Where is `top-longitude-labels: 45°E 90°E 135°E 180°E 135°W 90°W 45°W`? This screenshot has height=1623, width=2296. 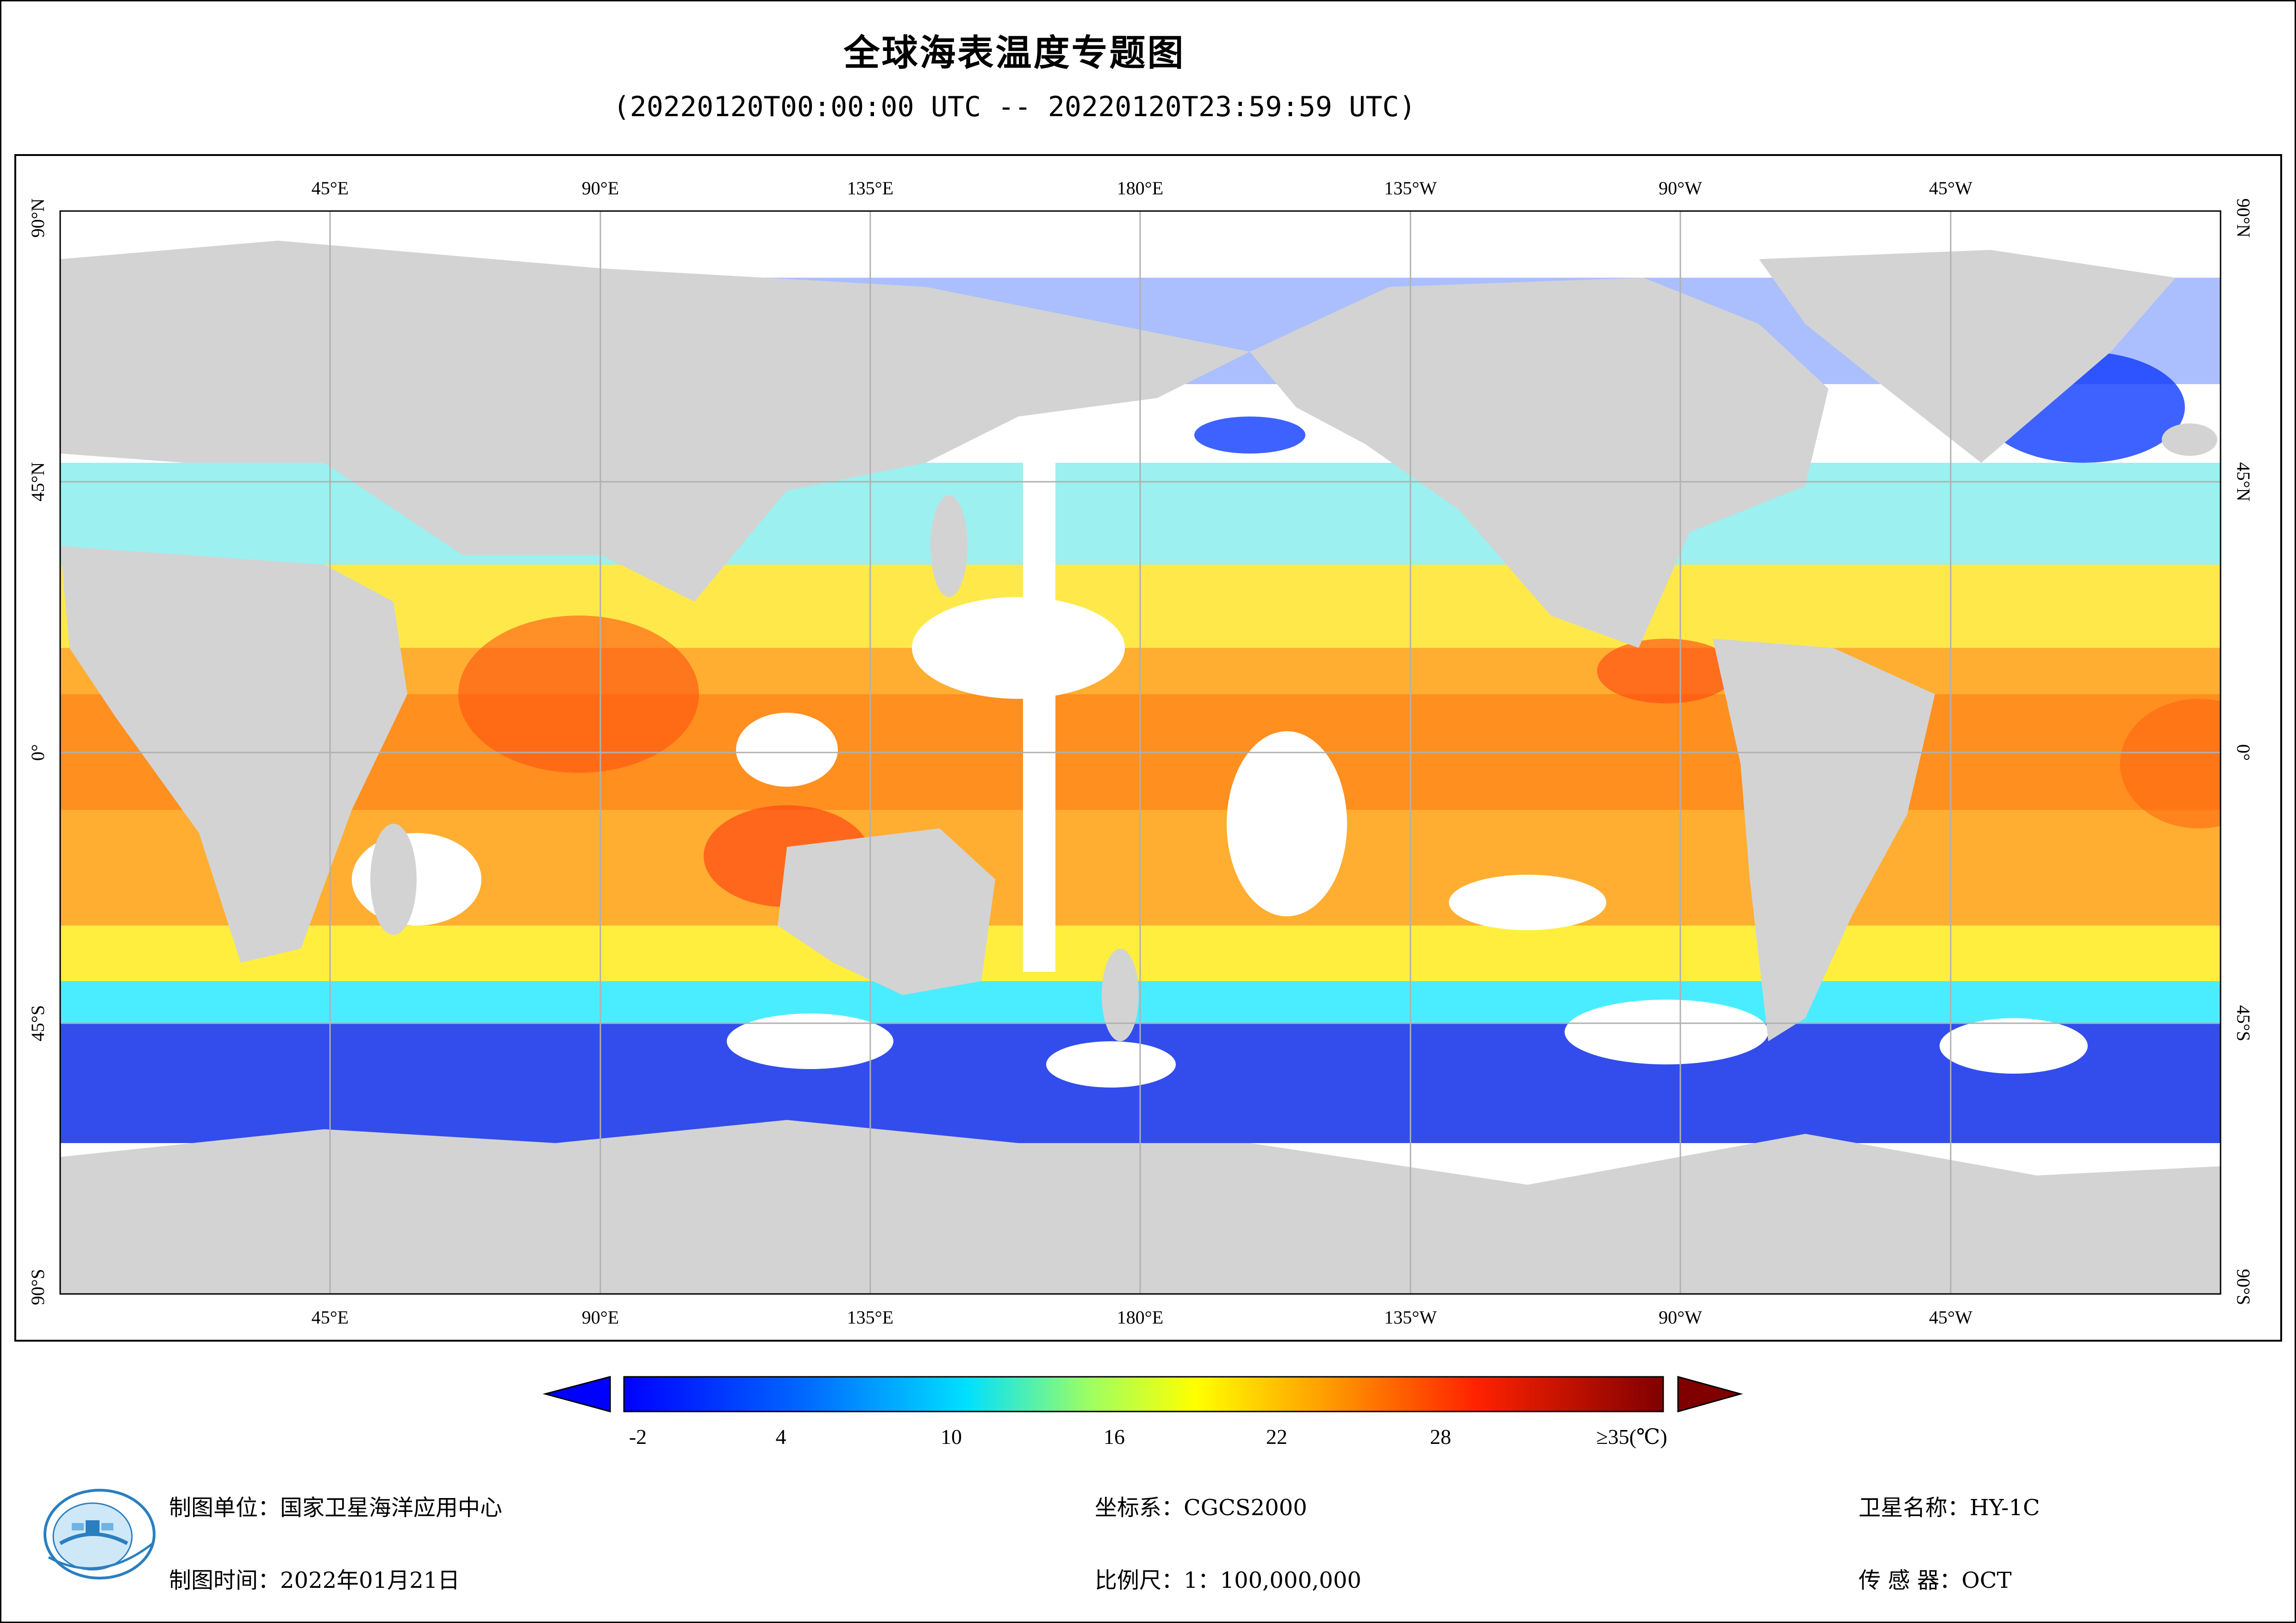 top-longitude-labels: 45°E 90°E 135°E 180°E 135°W 90°W 45°W is located at coordinates (1142, 188).